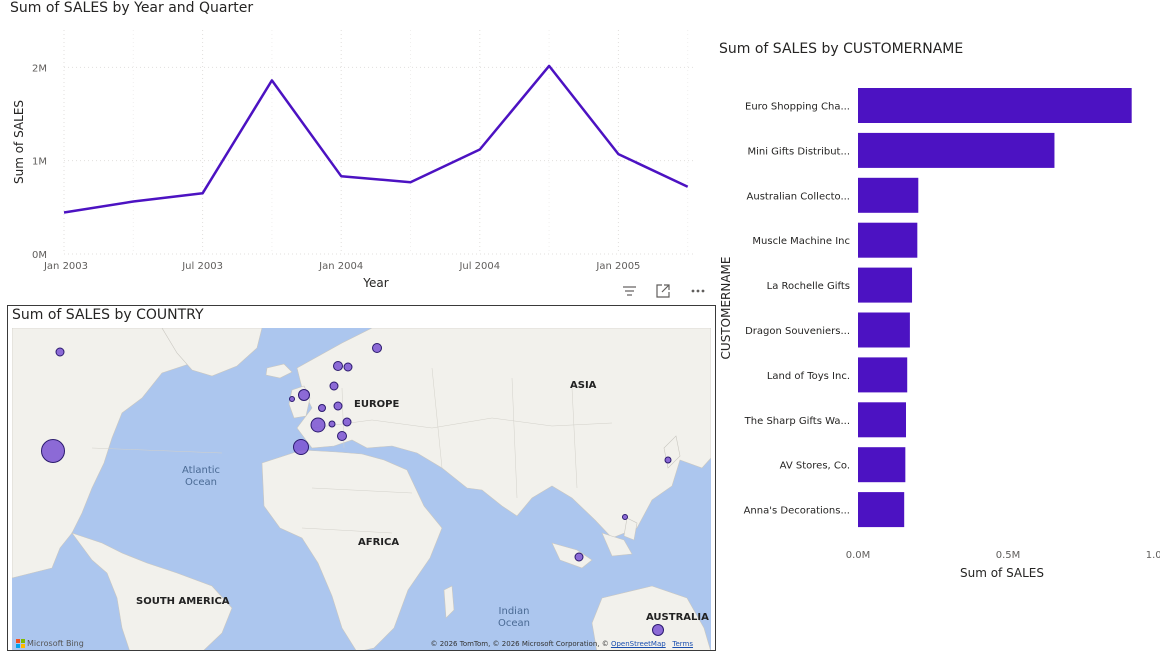 Image resolution: width=1160 pixels, height=651 pixels. What do you see at coordinates (20, 643) in the screenshot?
I see `microsoft-logo-icon` at bounding box center [20, 643].